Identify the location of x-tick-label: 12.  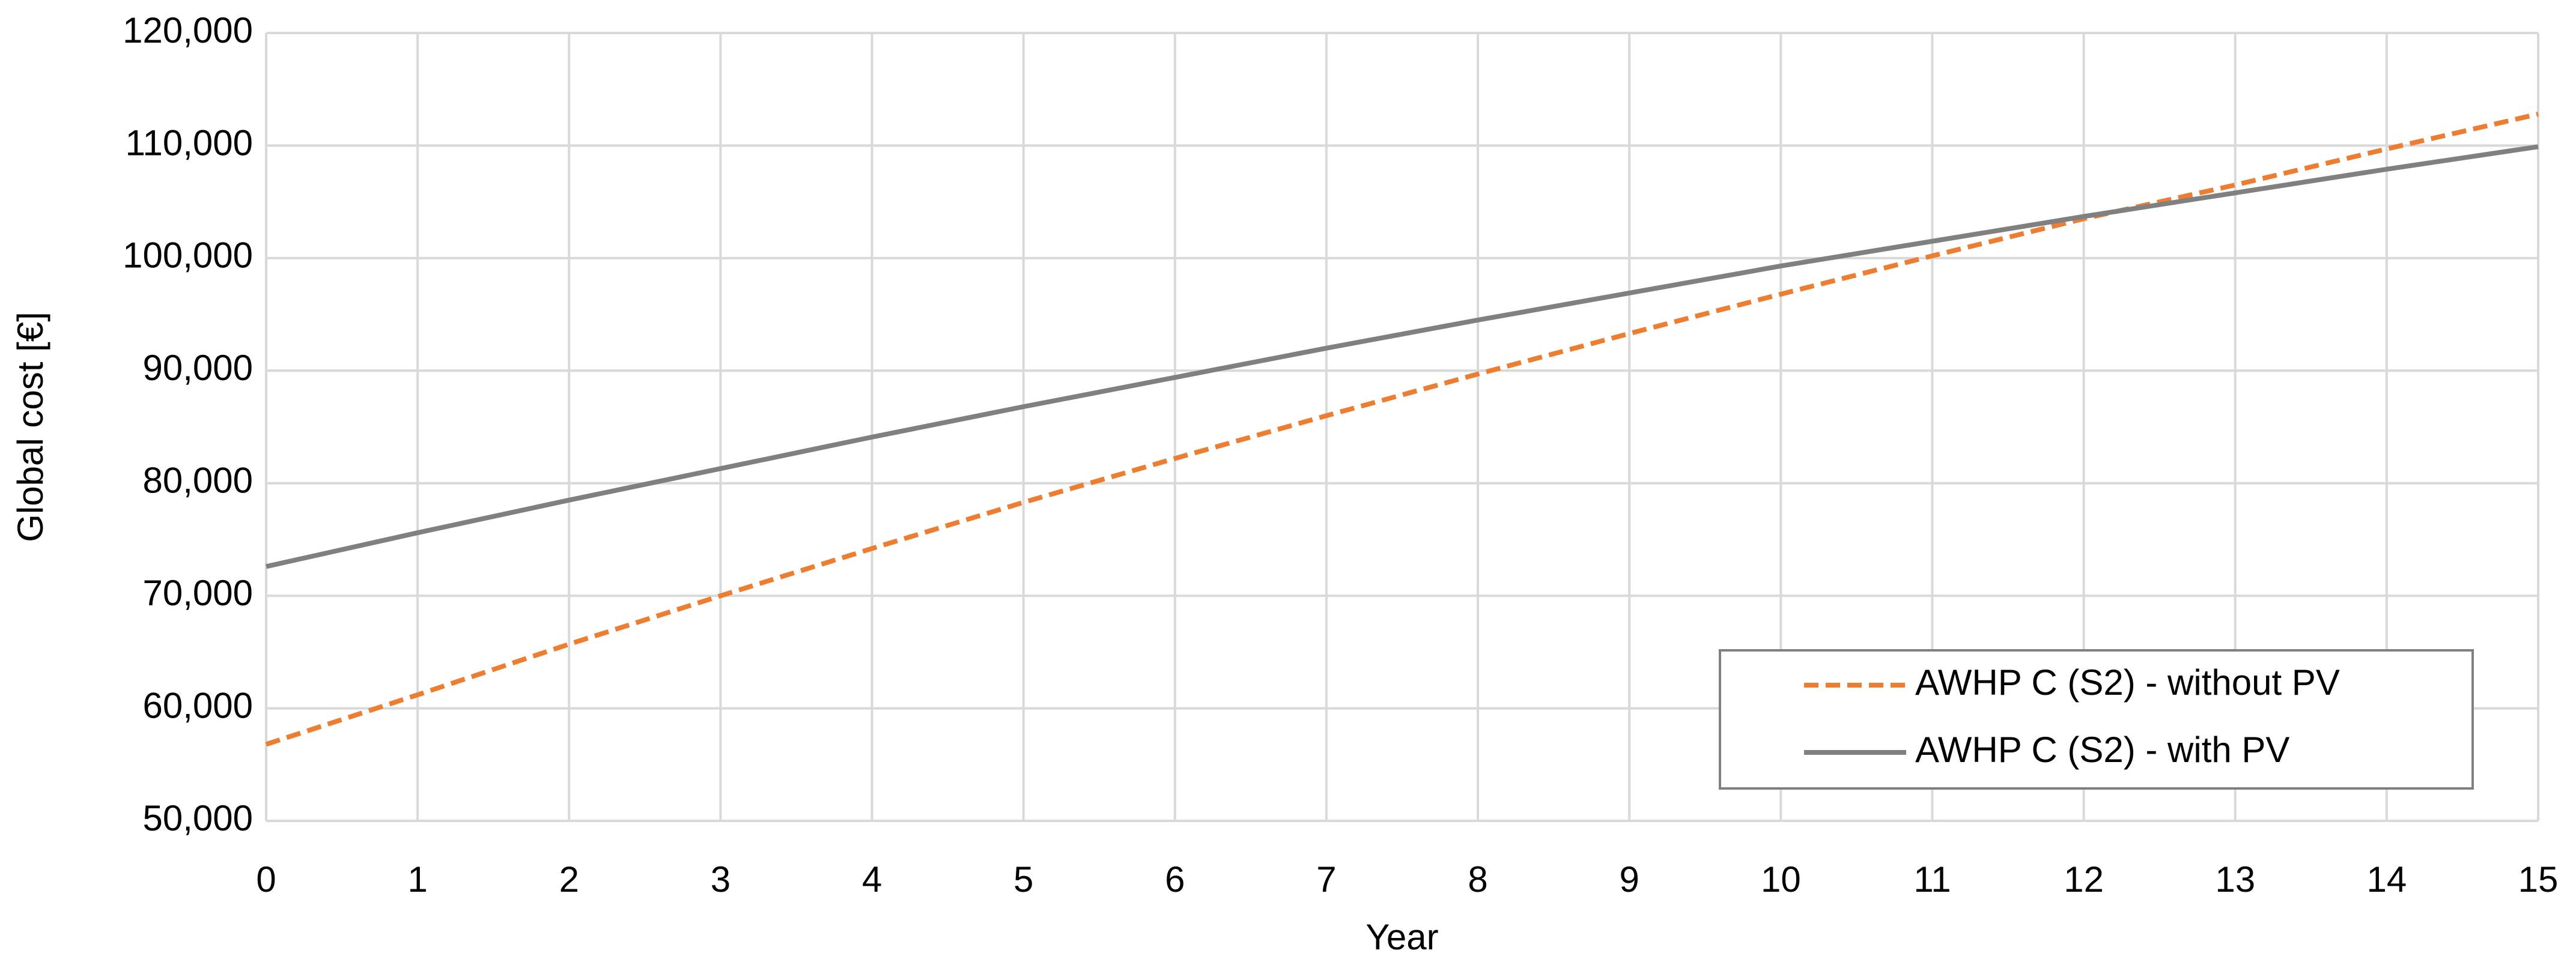
(2084, 879).